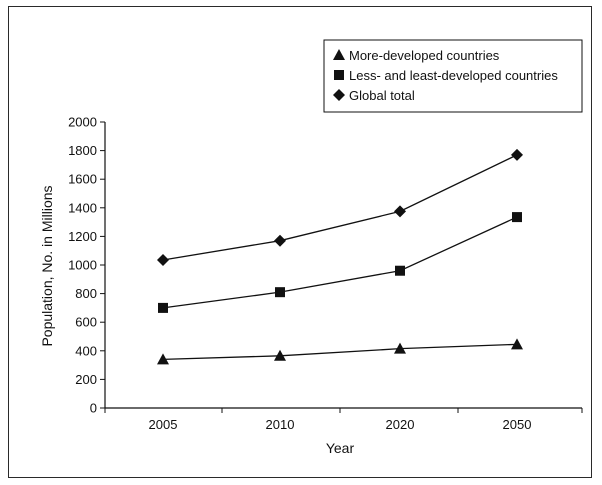 The width and height of the screenshot is (602, 485). What do you see at coordinates (424, 55) in the screenshot?
I see `legend-label: More-developed countries` at bounding box center [424, 55].